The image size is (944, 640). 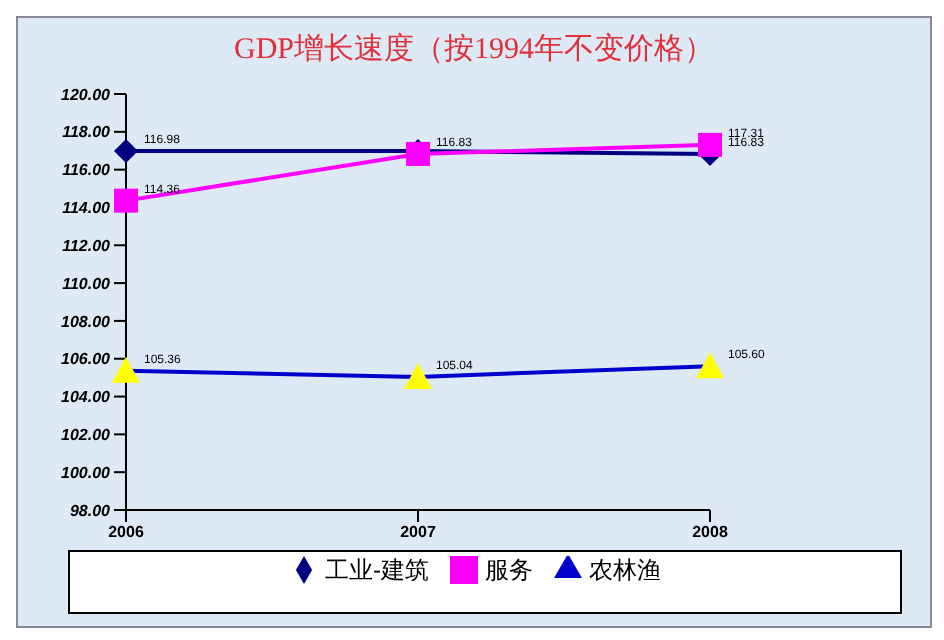 I want to click on y-tick-label: 104.00, so click(x=86, y=397).